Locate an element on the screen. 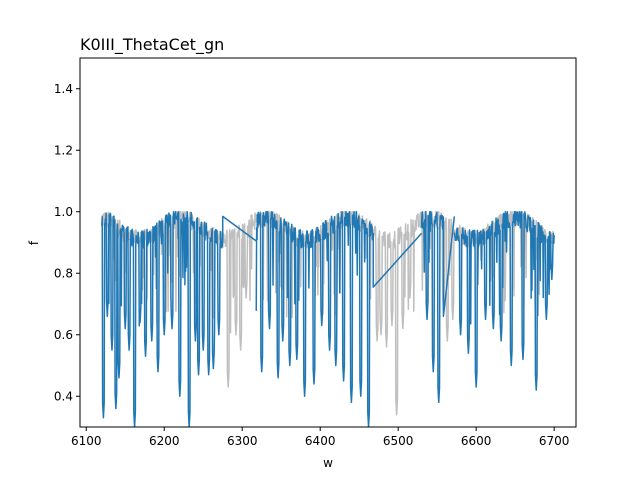 The width and height of the screenshot is (640, 480). x-tick-label: 6100 is located at coordinates (86, 441).